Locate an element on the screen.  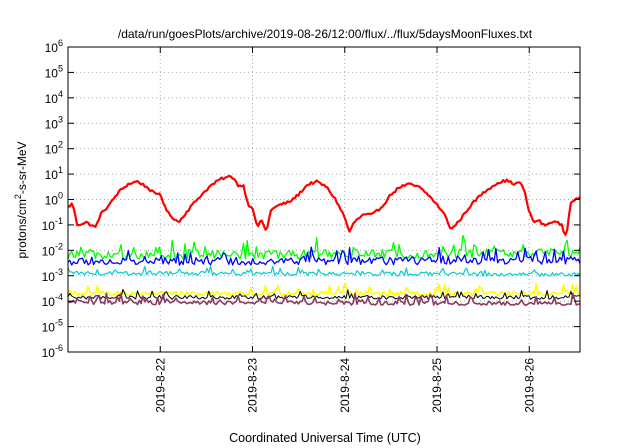
y-tick-label-exponent: 2 is located at coordinates (60, 145).